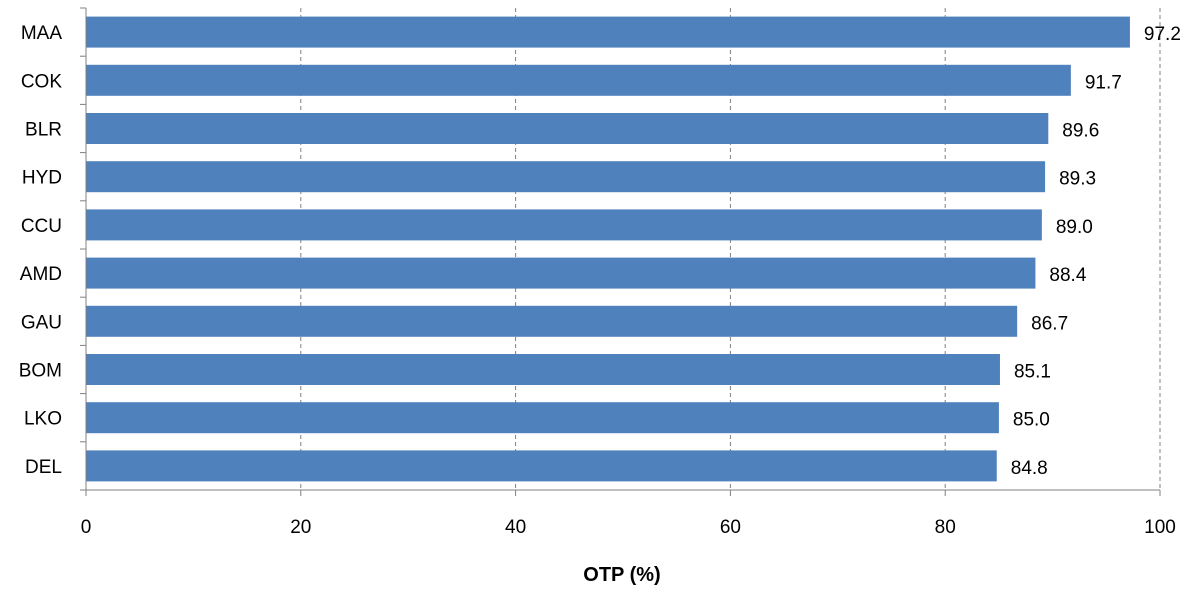  What do you see at coordinates (561, 273) in the screenshot?
I see `bar-amd` at bounding box center [561, 273].